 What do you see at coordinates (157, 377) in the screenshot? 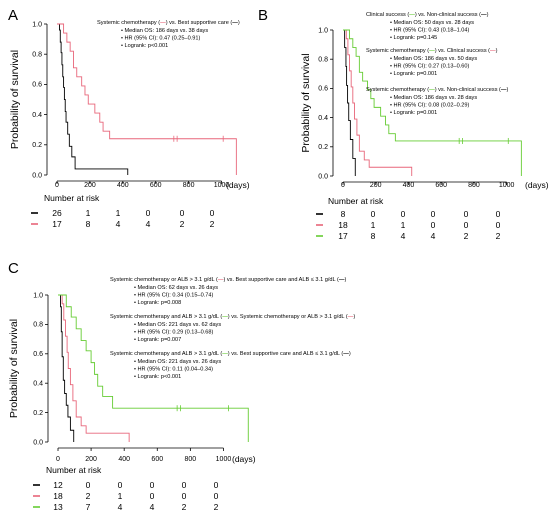
I see `comparison-stat: • Logrank: p<0.001` at bounding box center [157, 377].